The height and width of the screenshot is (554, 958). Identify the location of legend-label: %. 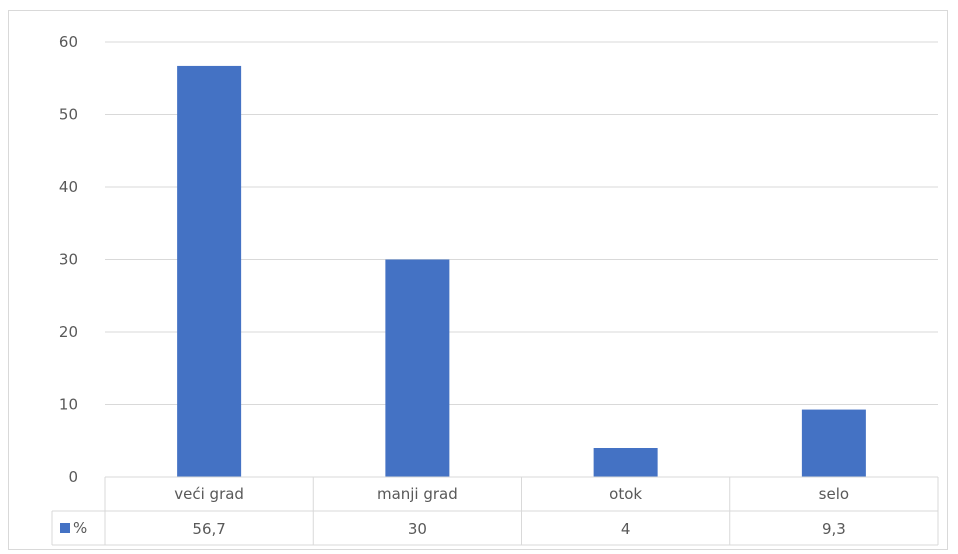
(80, 528).